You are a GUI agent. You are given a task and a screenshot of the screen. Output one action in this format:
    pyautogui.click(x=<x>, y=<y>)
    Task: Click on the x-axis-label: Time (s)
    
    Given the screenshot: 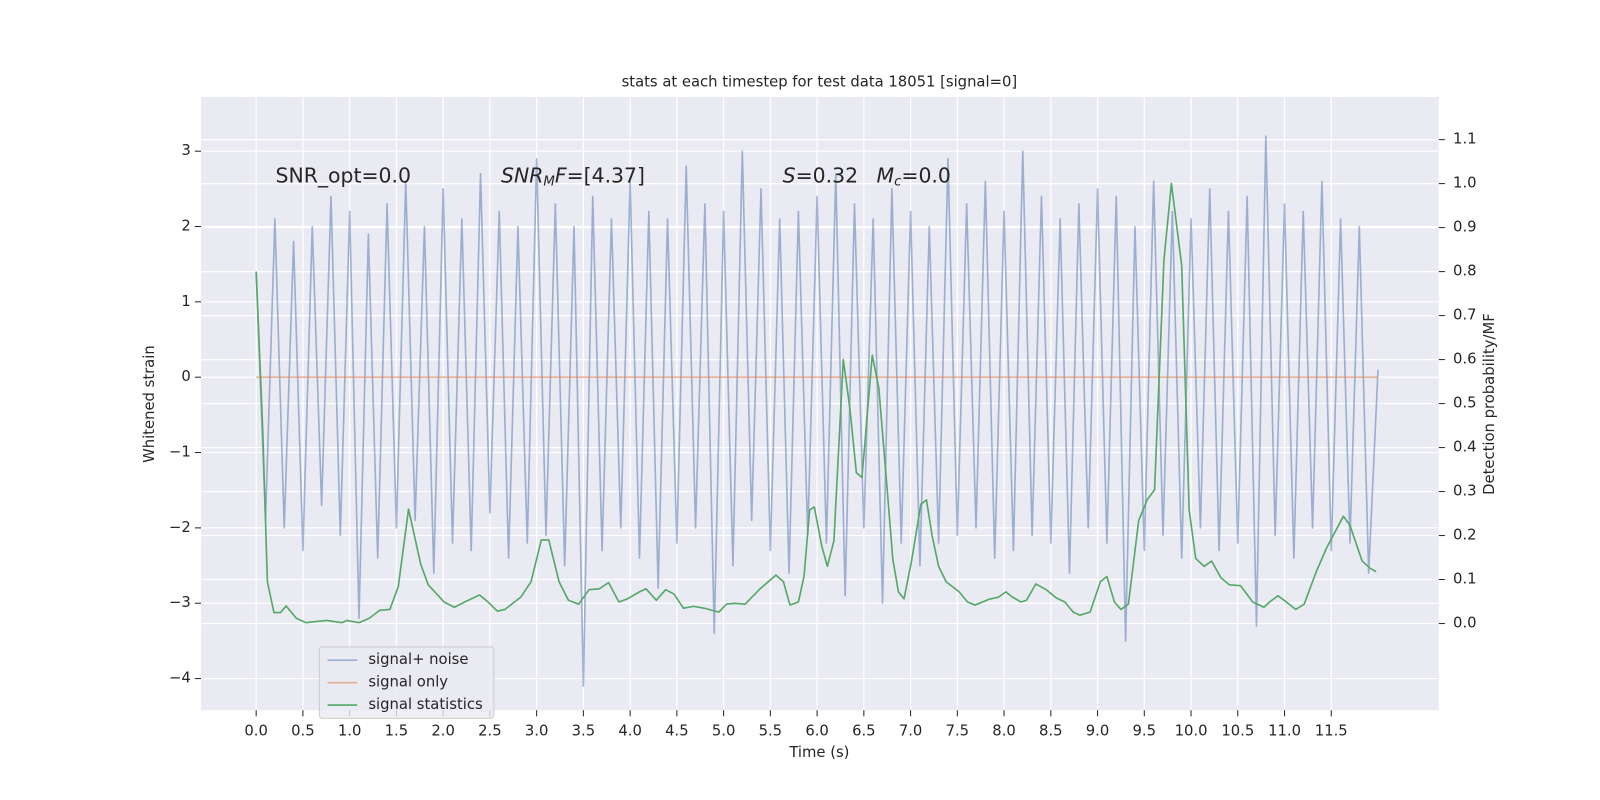 What is the action you would take?
    pyautogui.click(x=818, y=752)
    